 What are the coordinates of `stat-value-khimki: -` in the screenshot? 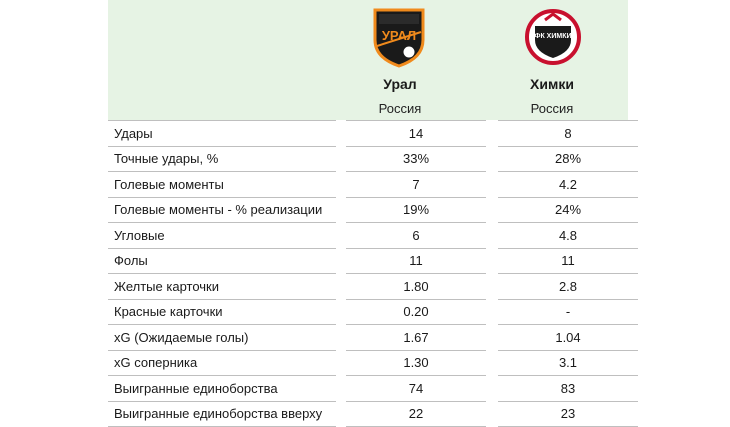 It's located at (568, 313).